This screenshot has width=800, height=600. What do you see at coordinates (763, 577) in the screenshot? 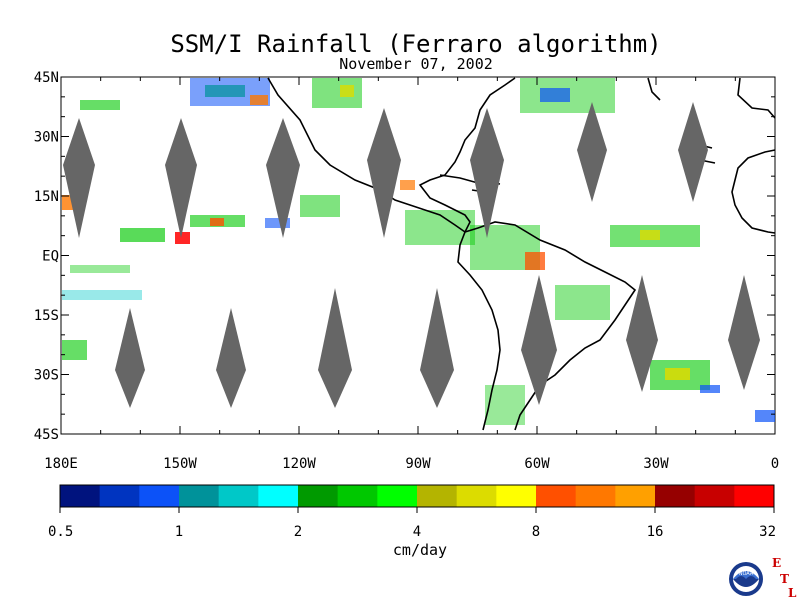
I see `noaa-etl-logo: NOAA E T L` at bounding box center [763, 577].